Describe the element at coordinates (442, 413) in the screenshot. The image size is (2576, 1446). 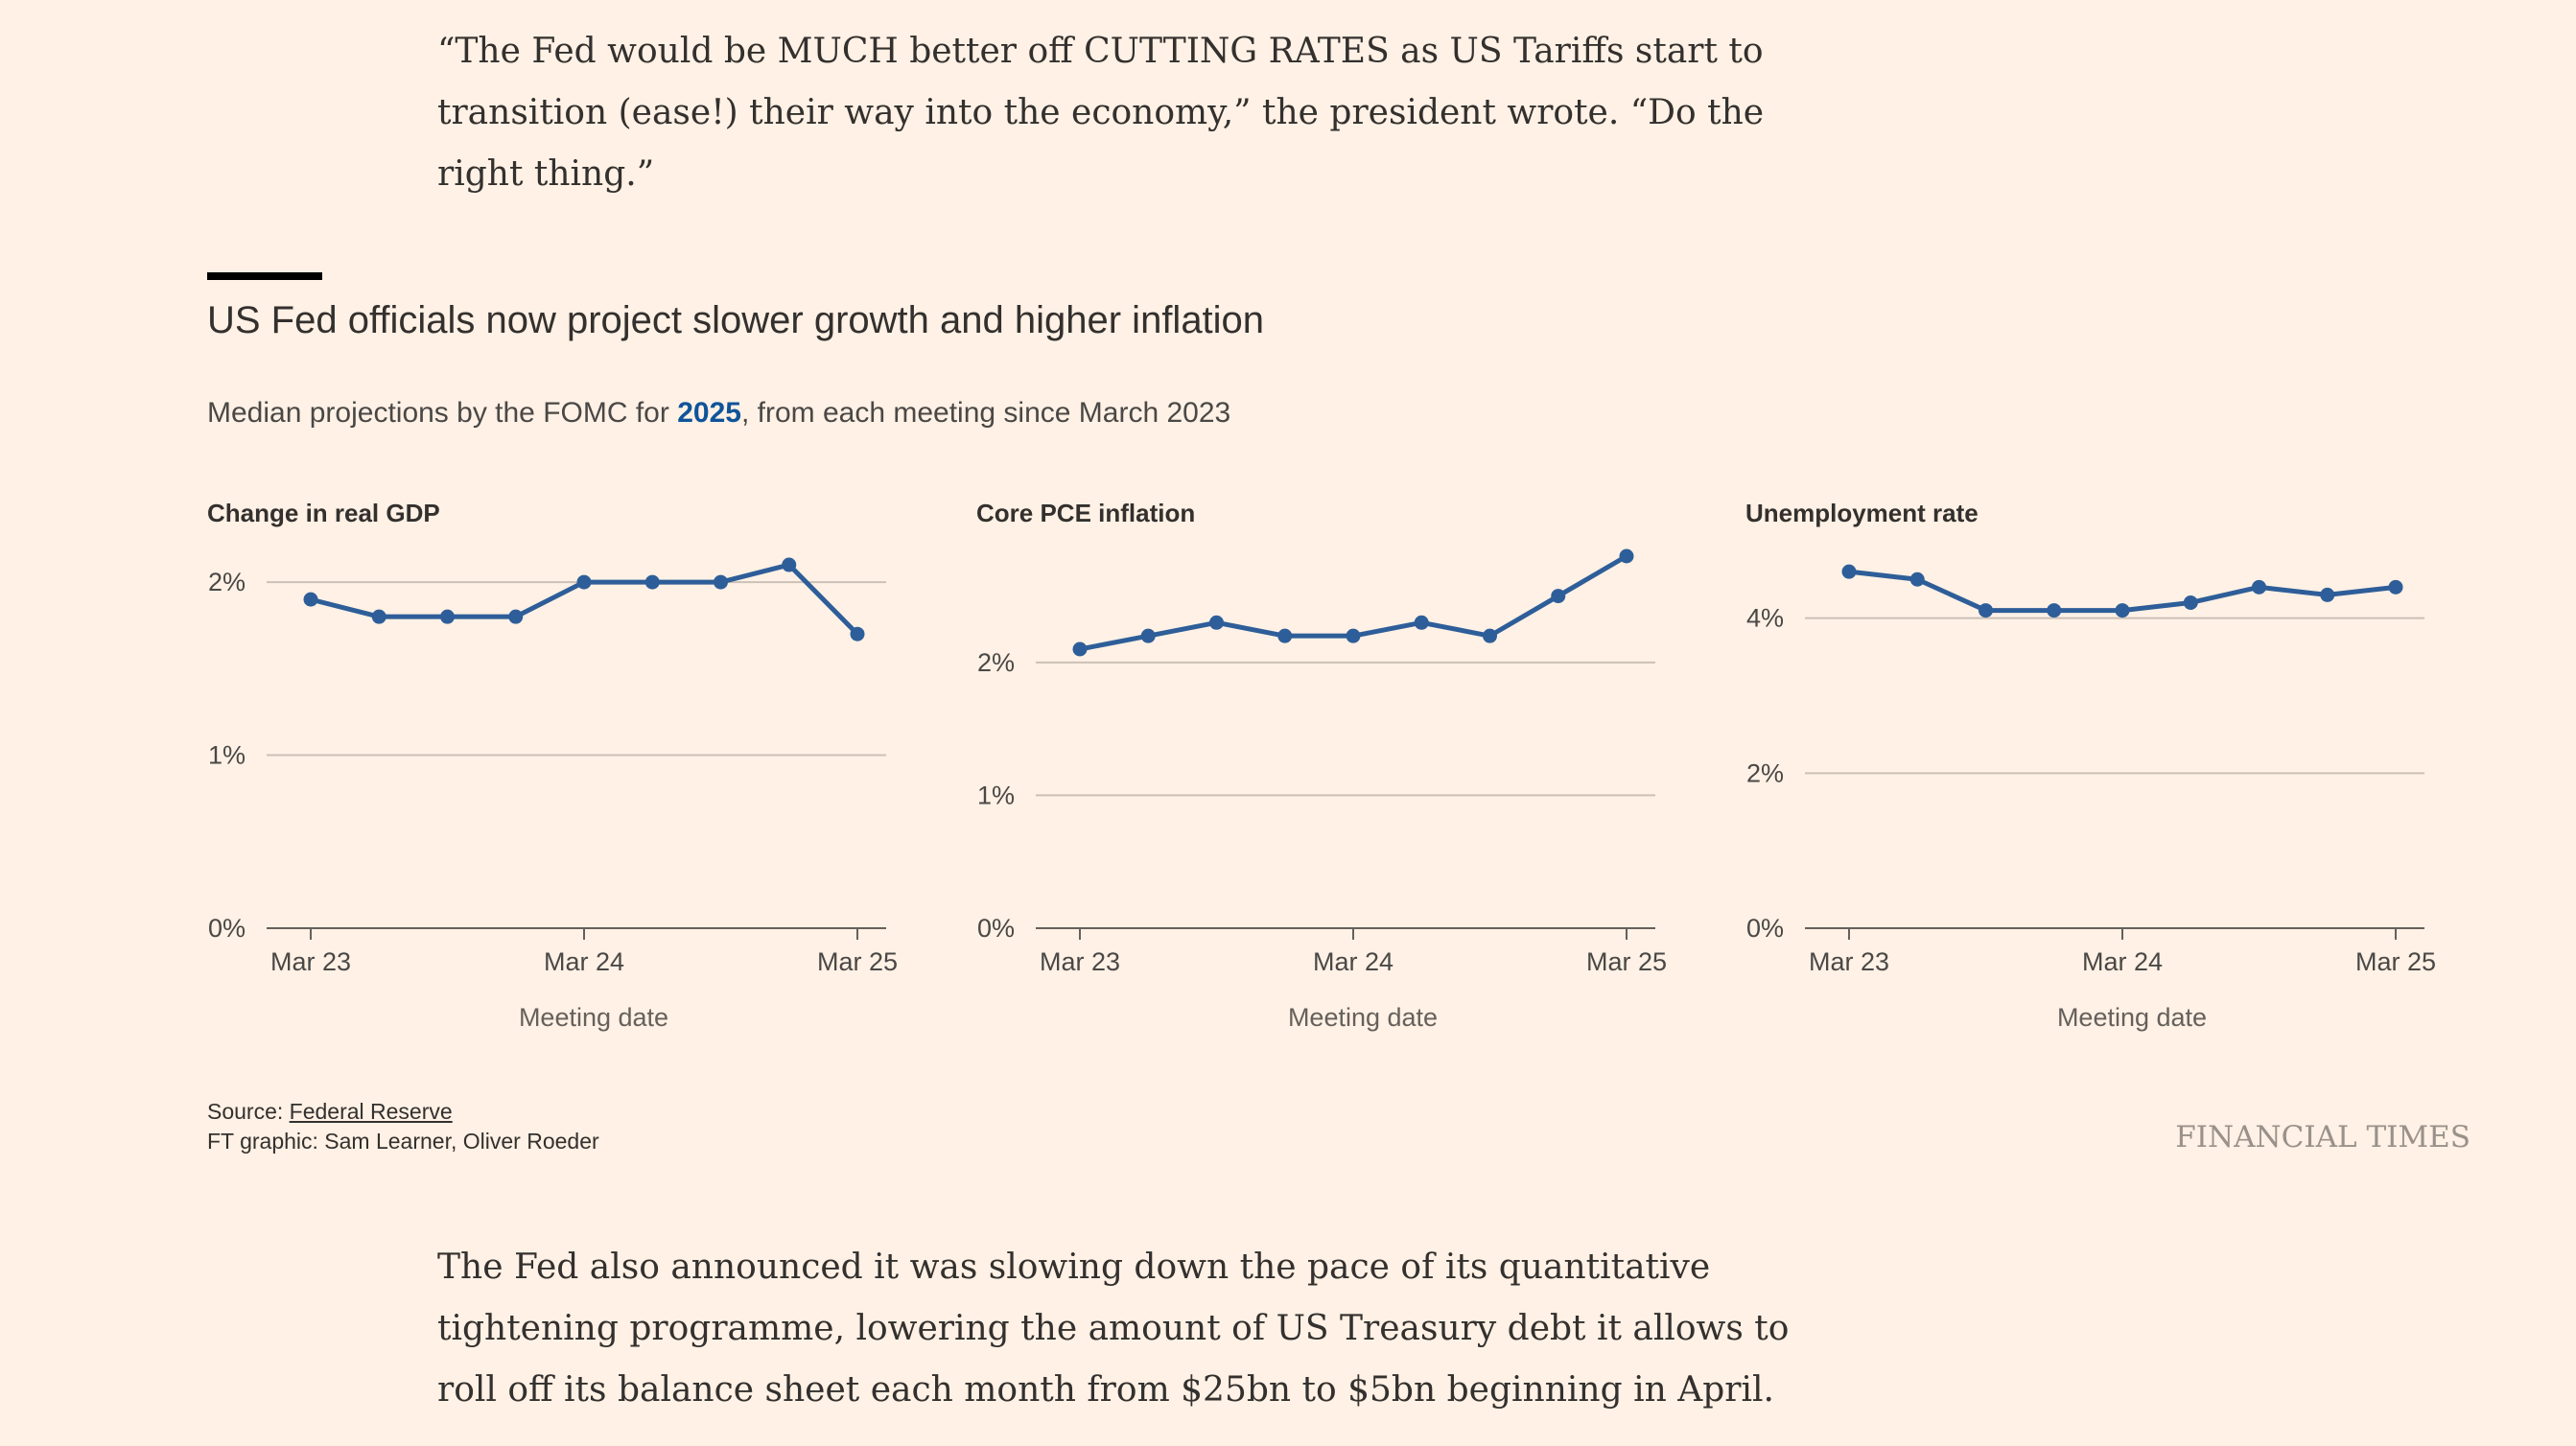
I see `subtitle-text-before: Median projections by the FOMC for` at that location.